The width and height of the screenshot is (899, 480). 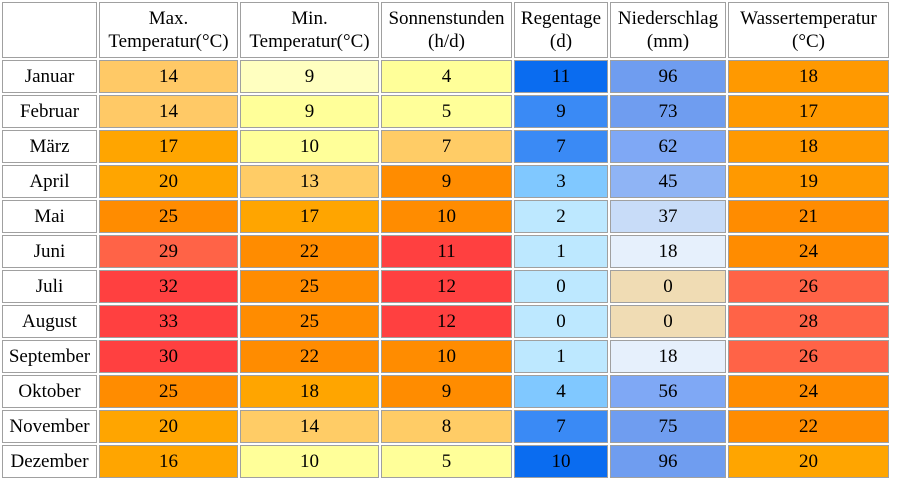 I want to click on table-row: Oktober 25 18 9 4 56 24, so click(x=445, y=391).